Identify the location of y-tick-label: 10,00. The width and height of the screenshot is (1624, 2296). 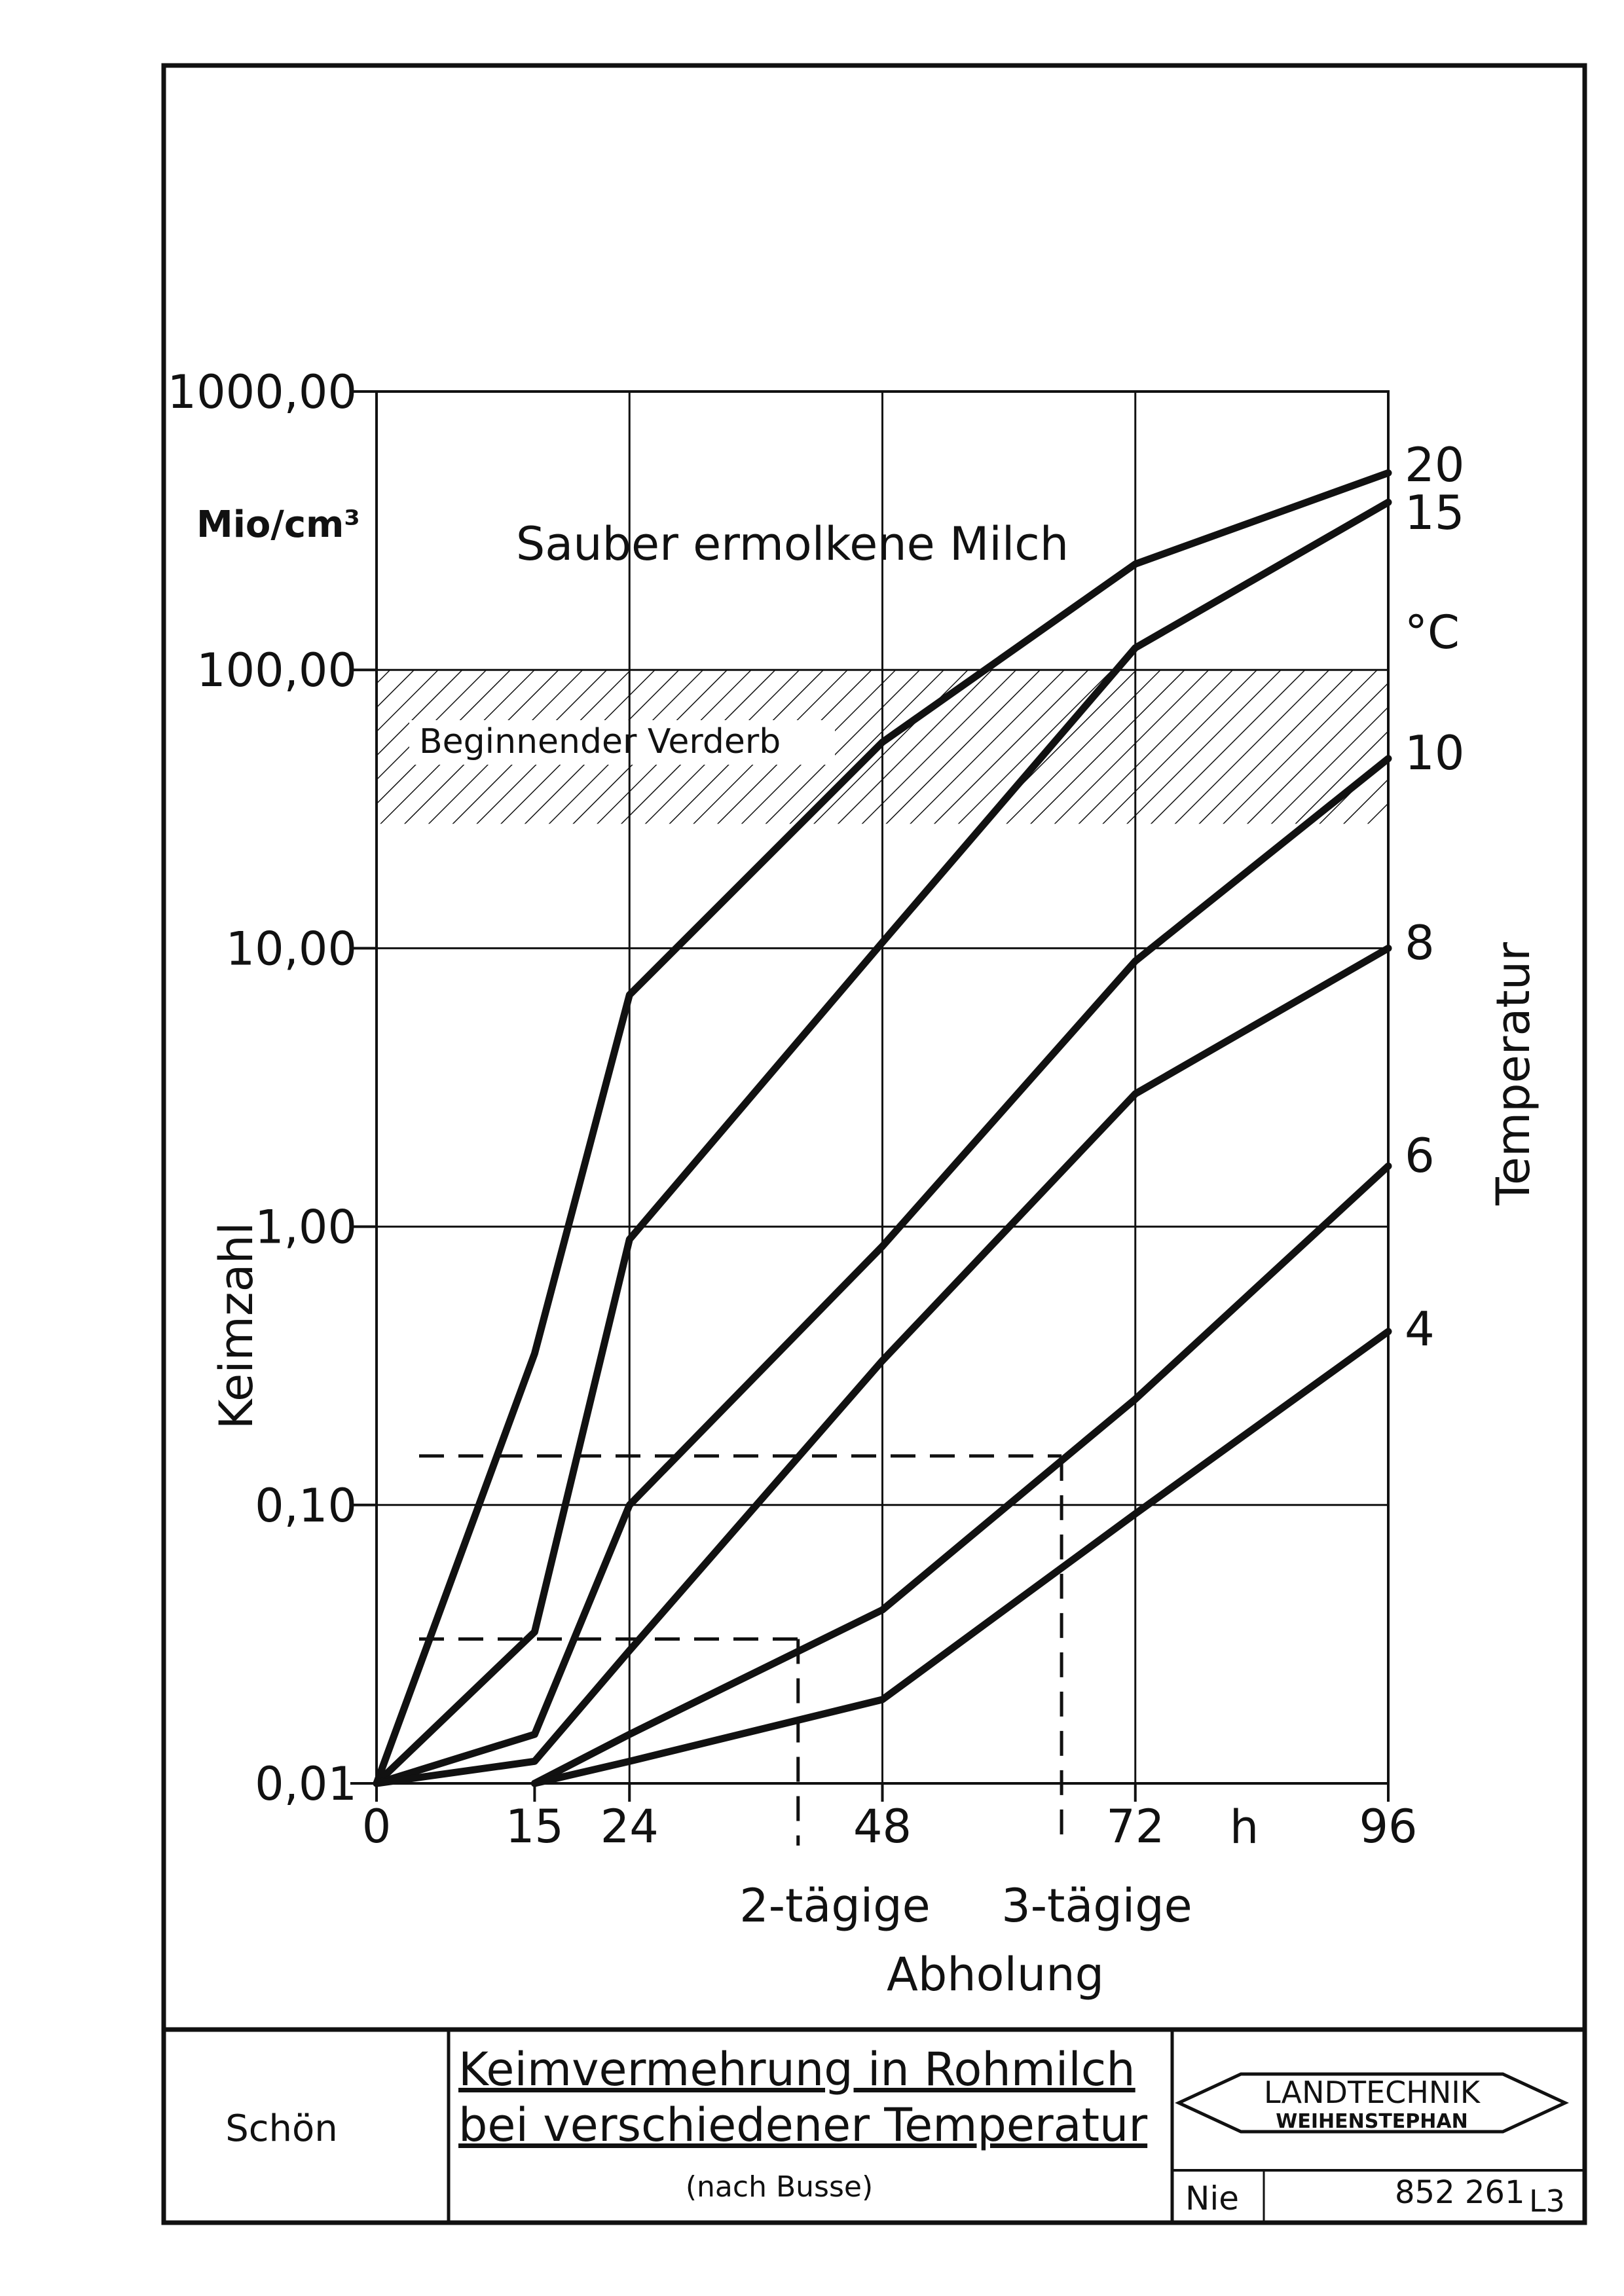
(291, 948).